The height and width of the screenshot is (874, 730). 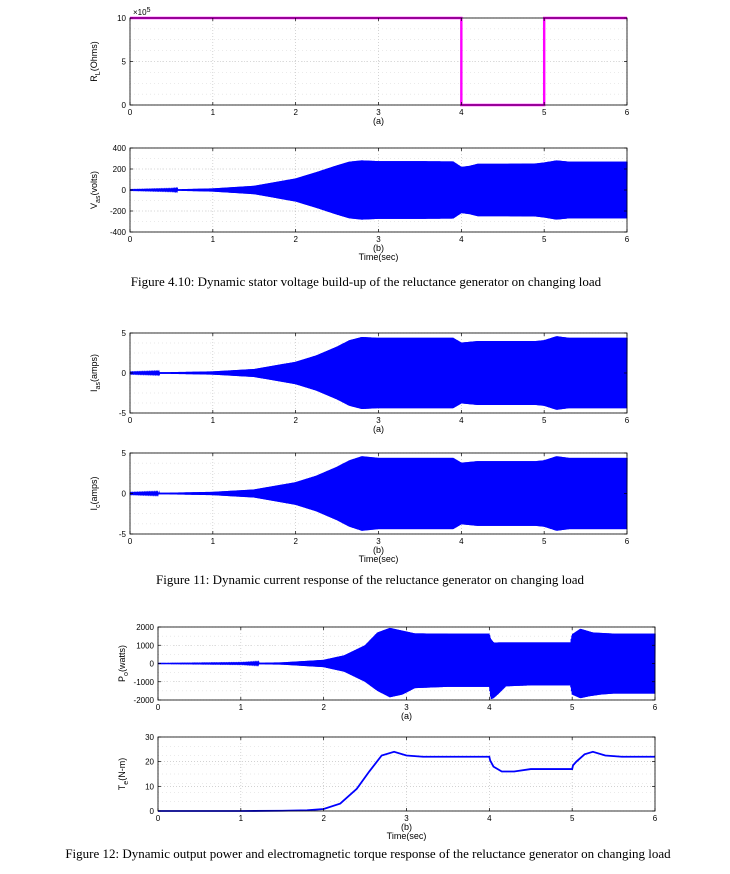 What do you see at coordinates (118, 211) in the screenshot?
I see `y-tick-label: -200` at bounding box center [118, 211].